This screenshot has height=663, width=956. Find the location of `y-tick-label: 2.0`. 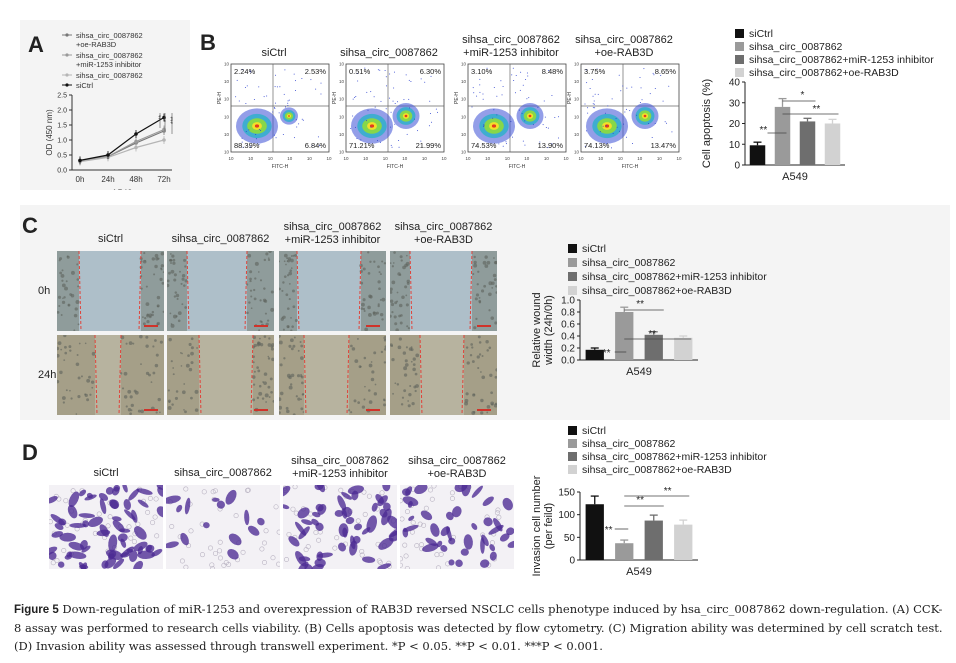

y-tick-label: 2.0 is located at coordinates (62, 111).